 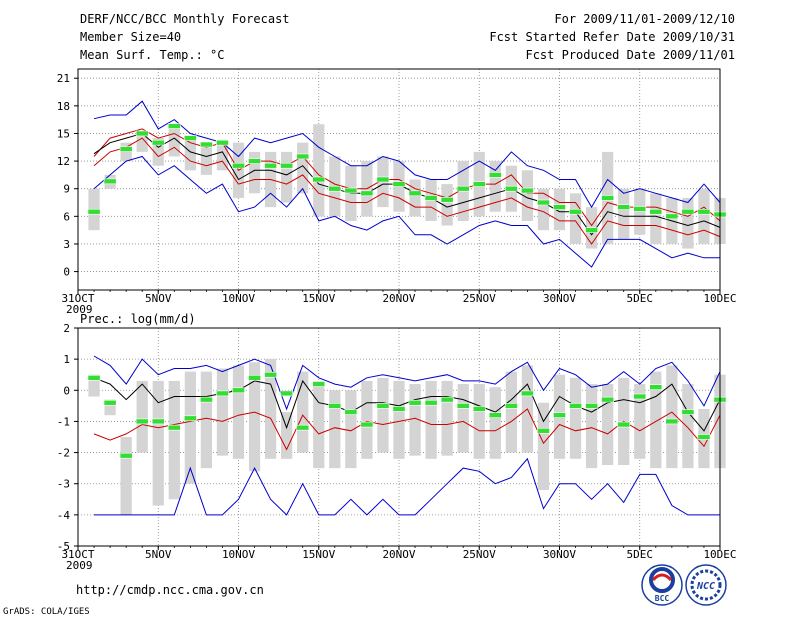 I want to click on x-tick-label: 20NOV, so click(x=398, y=298).